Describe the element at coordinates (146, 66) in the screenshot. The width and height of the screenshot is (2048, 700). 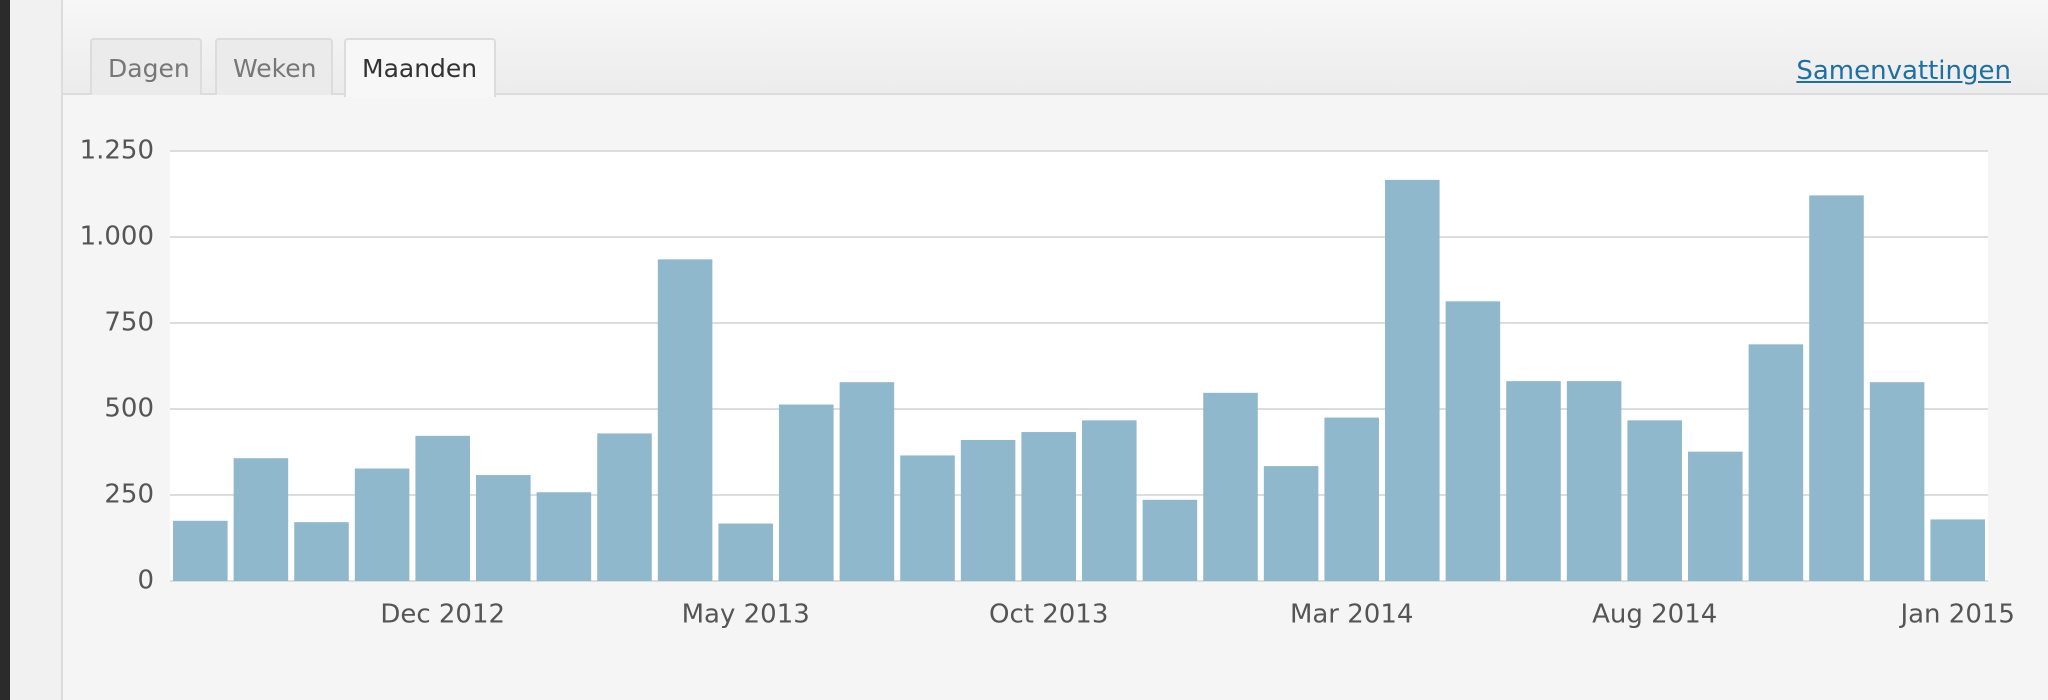
I see `tab: Dagen` at that location.